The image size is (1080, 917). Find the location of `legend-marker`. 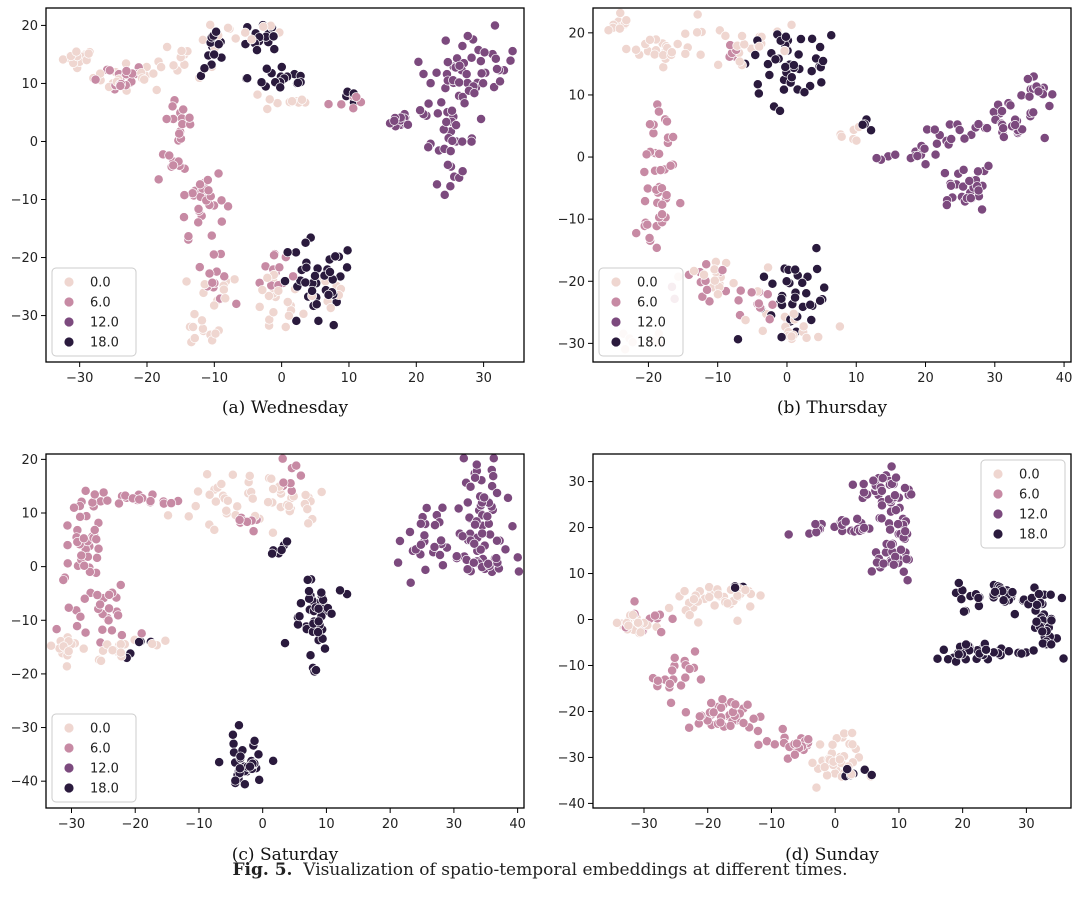

legend-marker is located at coordinates (69, 322).